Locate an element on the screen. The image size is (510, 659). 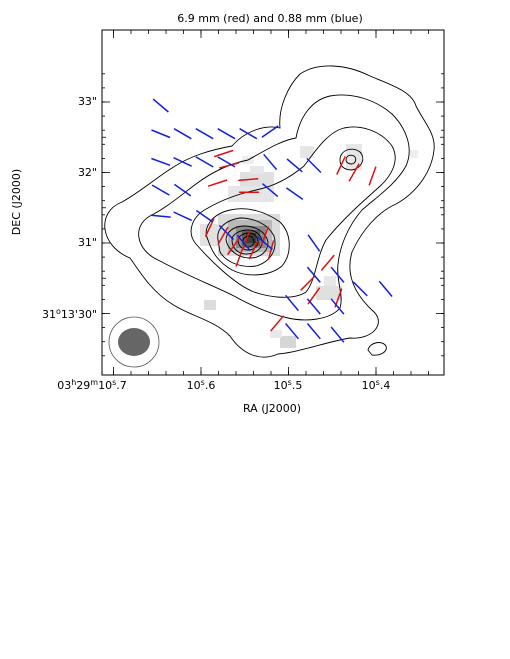
x-tick-label: 10s.6 is located at coordinates (201, 385).